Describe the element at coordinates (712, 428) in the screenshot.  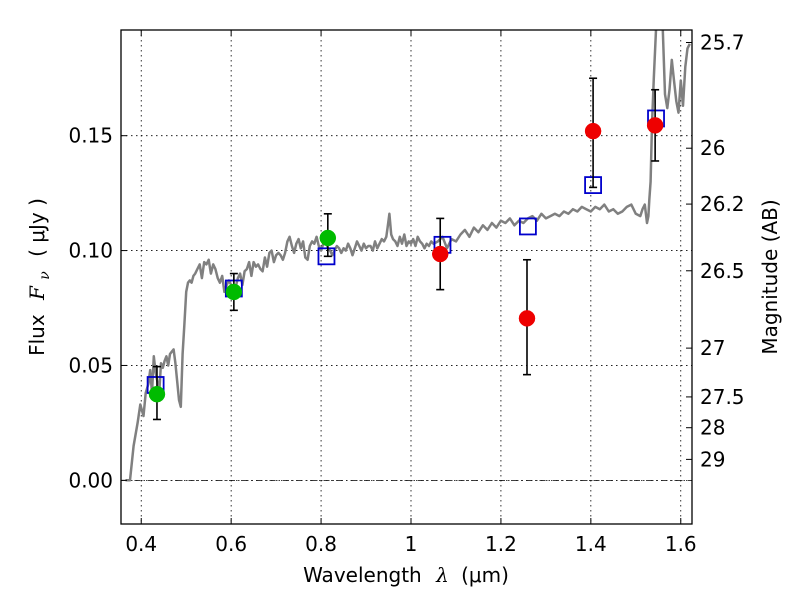
I see `right-tick-label: 28` at that location.